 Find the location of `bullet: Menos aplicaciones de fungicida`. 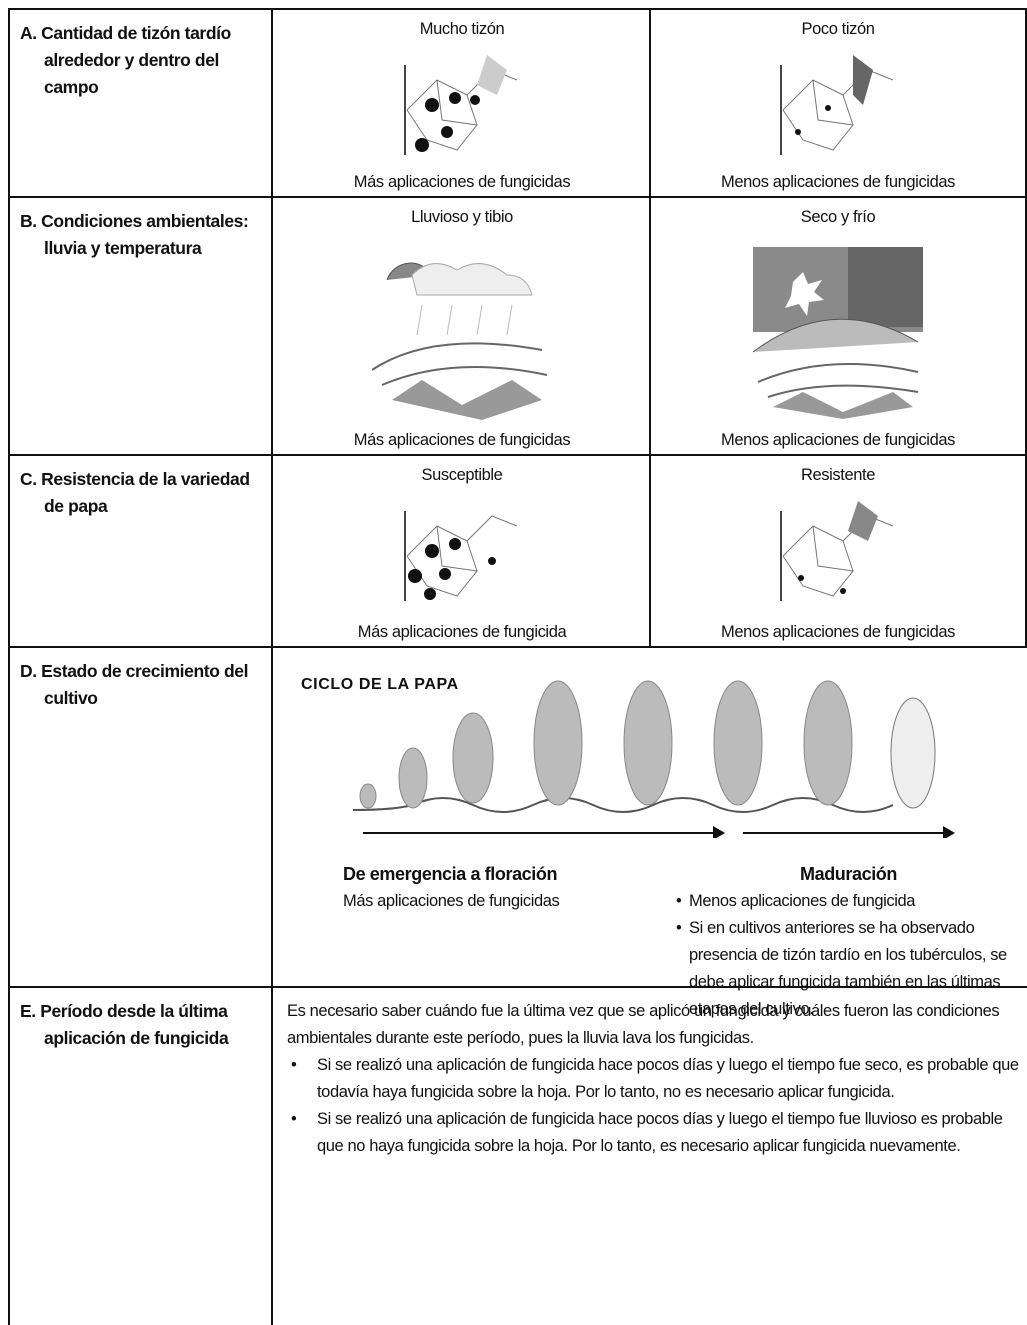

bullet: Menos aplicaciones de fungicida is located at coordinates (848, 901).